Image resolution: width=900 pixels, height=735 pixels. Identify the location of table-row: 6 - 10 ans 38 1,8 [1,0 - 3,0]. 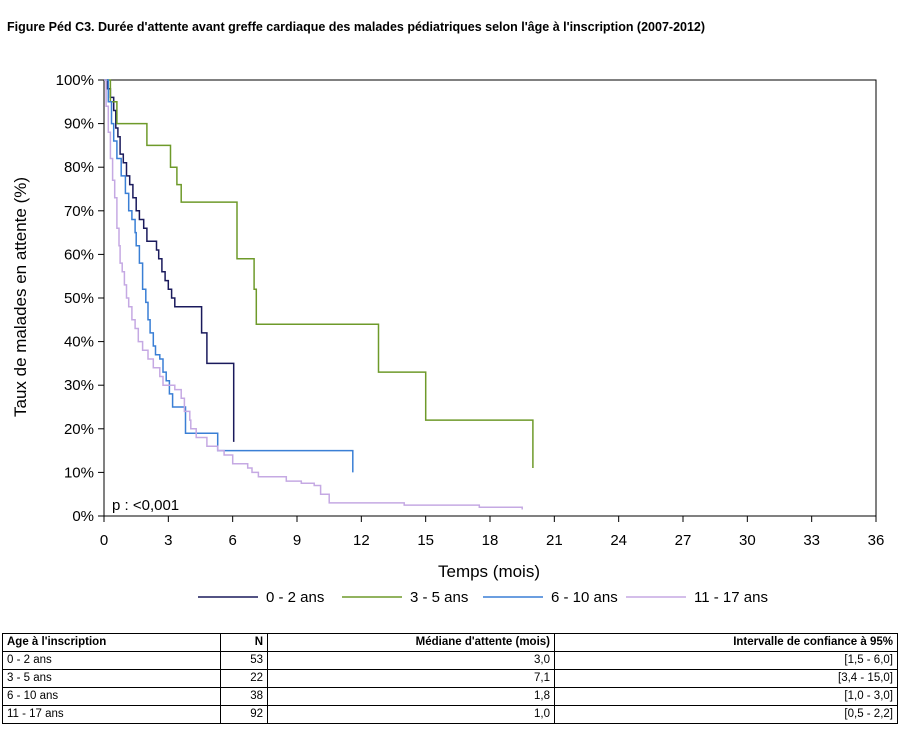
(450, 696).